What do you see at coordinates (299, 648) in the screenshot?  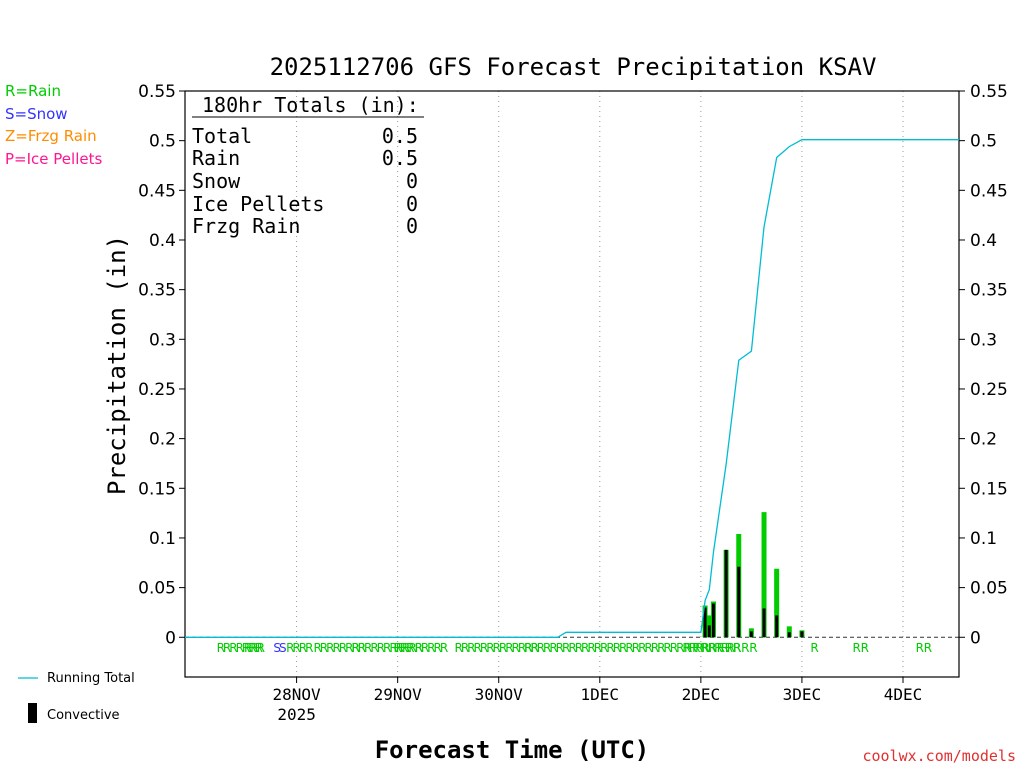 I see `precip-type-letters: RRRR` at bounding box center [299, 648].